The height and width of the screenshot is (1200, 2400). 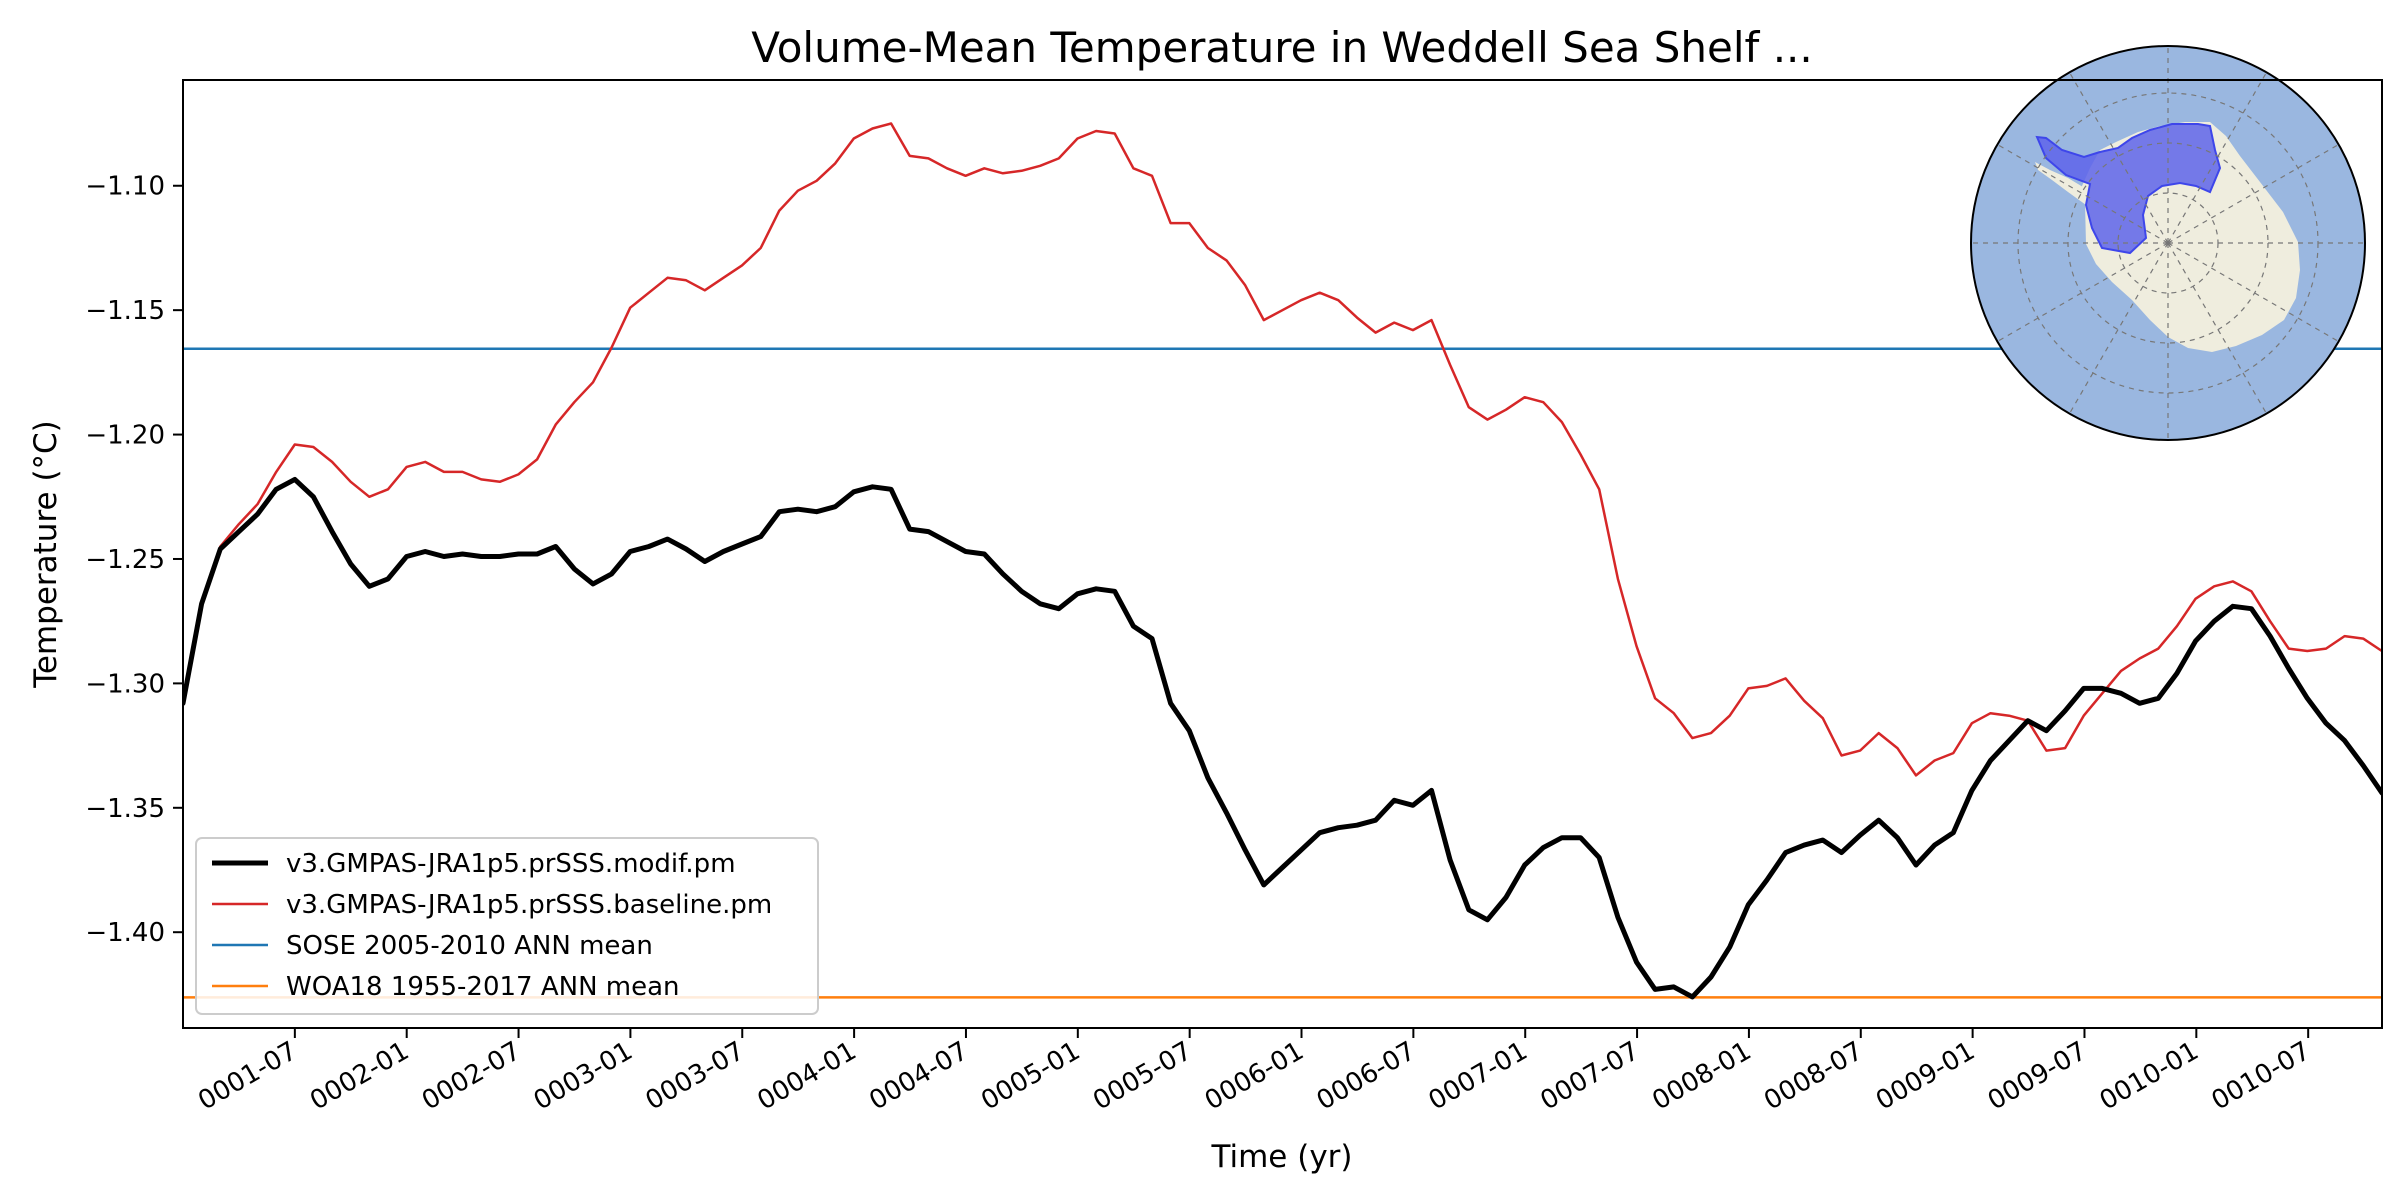 I want to click on y-tick-label: −1.10, so click(x=125, y=187).